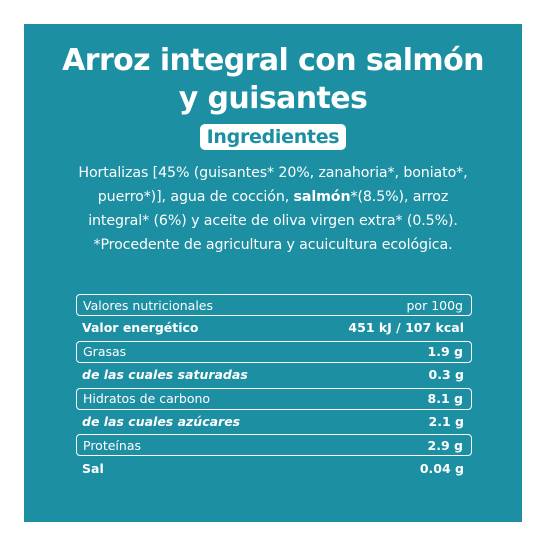 This screenshot has height=546, width=546. What do you see at coordinates (445, 399) in the screenshot?
I see `nutrition-row-value: 8.1 g` at bounding box center [445, 399].